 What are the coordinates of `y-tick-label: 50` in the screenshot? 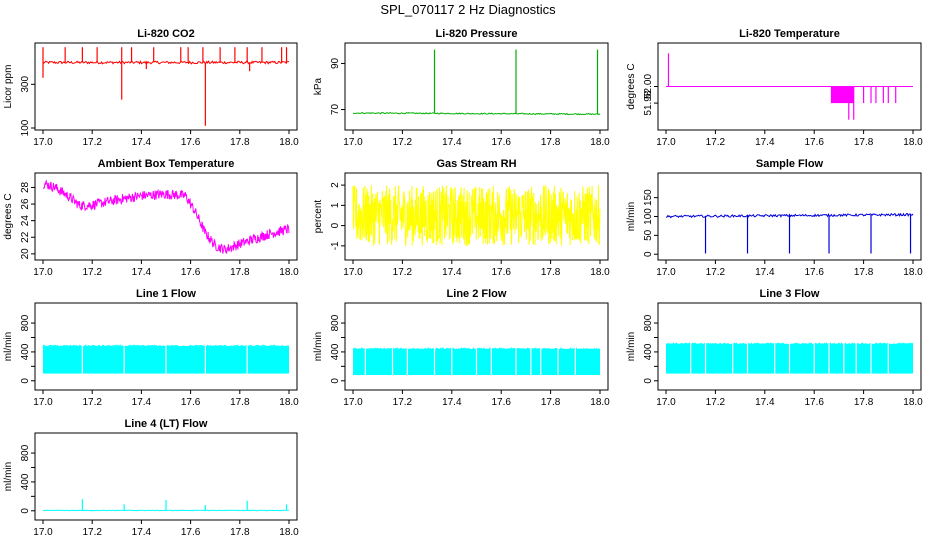 It's located at (648, 235).